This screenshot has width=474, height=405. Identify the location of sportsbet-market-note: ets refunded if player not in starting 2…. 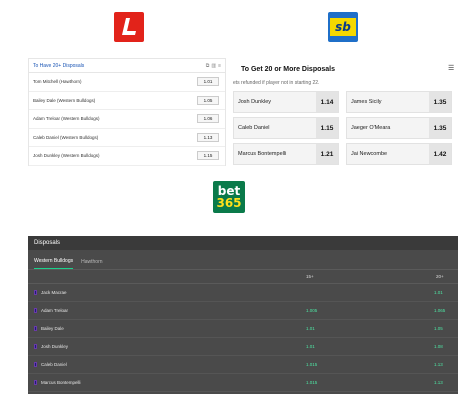
(276, 83).